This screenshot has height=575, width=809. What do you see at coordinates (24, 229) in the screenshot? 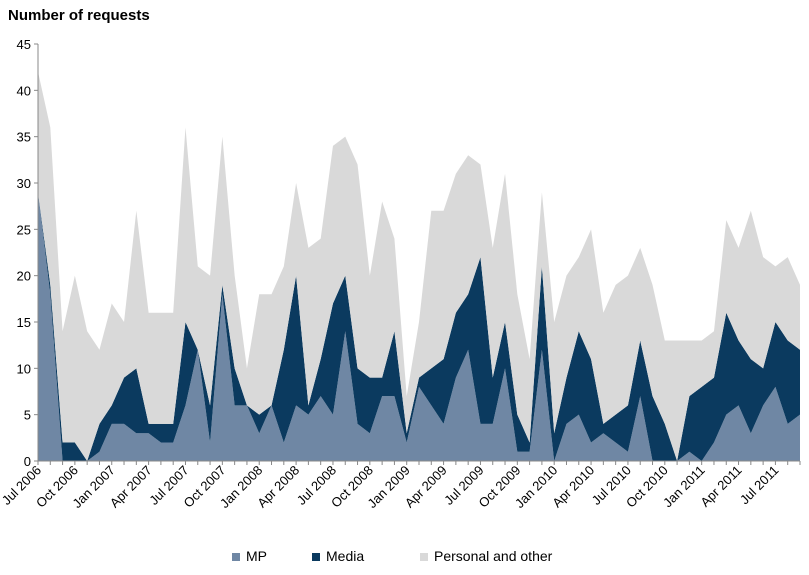
I see `y-tick-label: 25` at bounding box center [24, 229].